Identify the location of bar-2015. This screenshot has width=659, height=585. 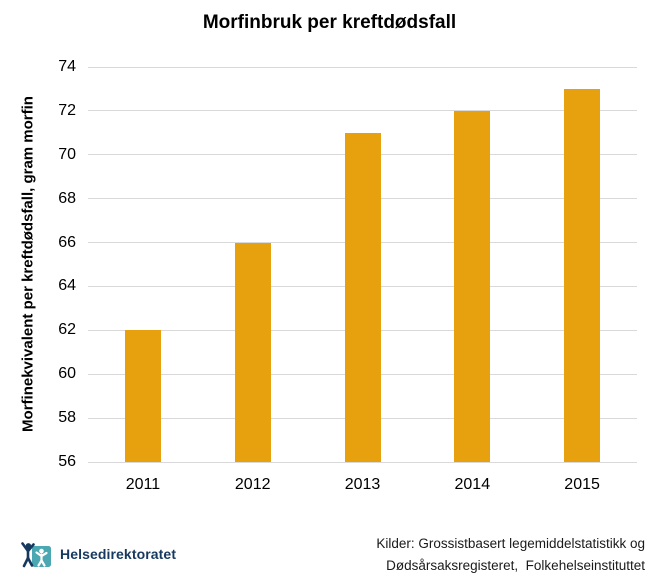
(582, 275).